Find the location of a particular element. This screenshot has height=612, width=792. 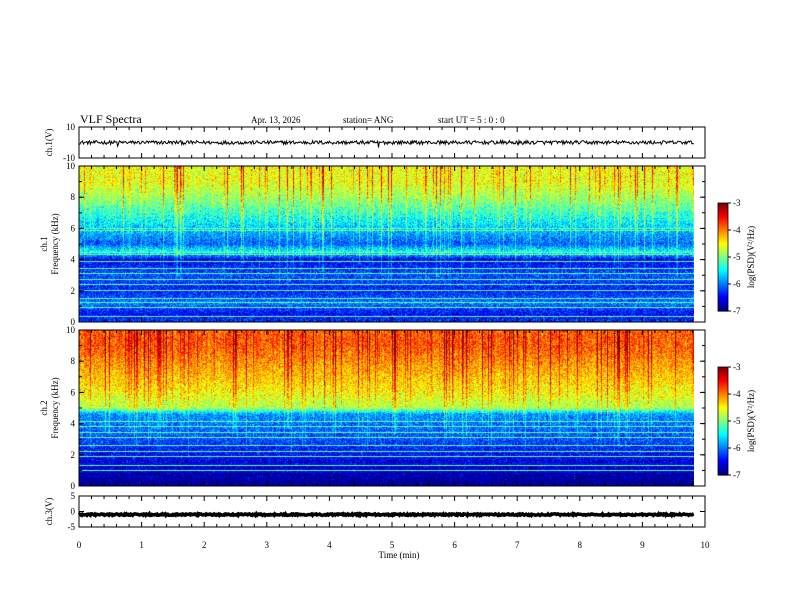

x-tick-label: 5 is located at coordinates (392, 545).